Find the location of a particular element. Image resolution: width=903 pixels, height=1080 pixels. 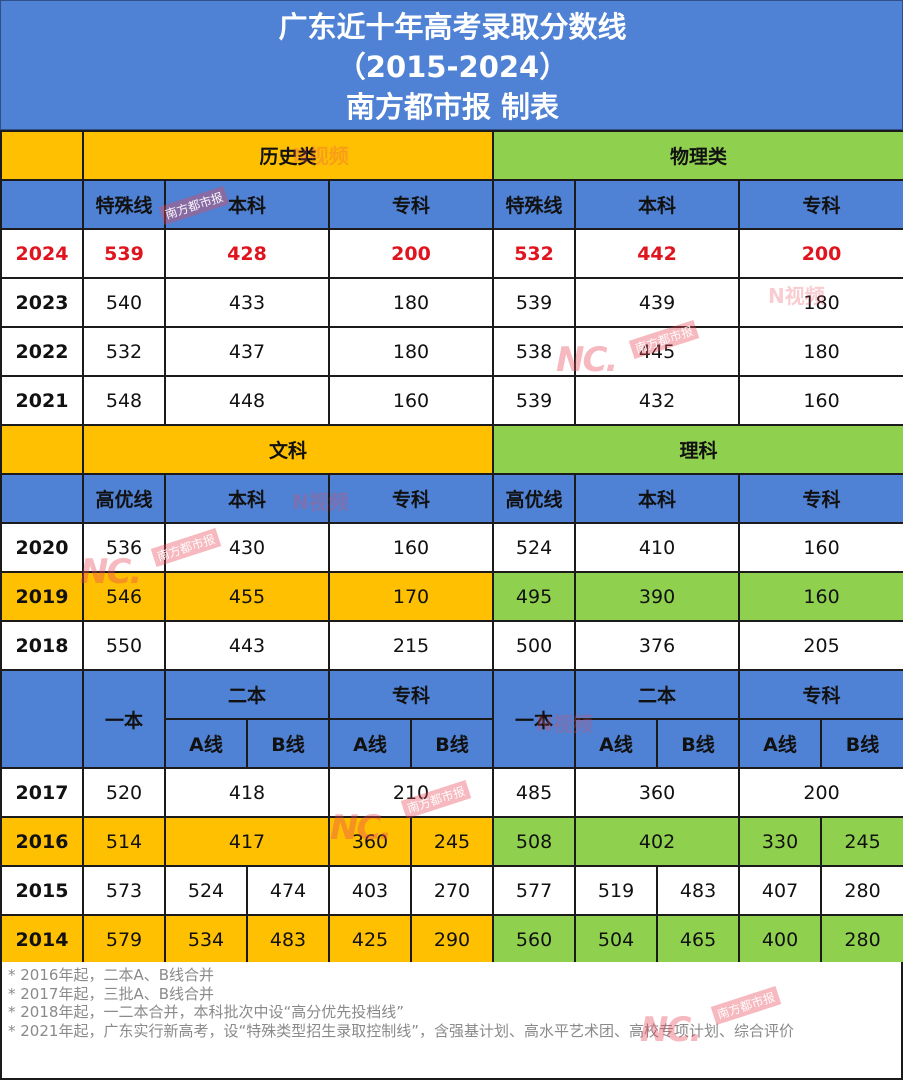

table-cell: 417 is located at coordinates (247, 841).